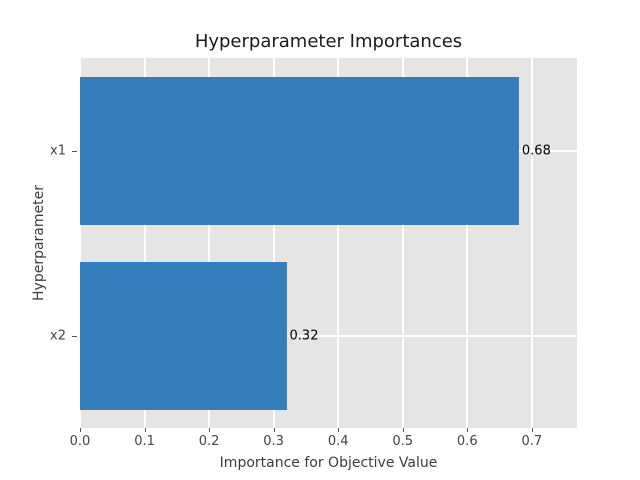 The image size is (640, 480). I want to click on x-tick-label: 0.4, so click(338, 441).